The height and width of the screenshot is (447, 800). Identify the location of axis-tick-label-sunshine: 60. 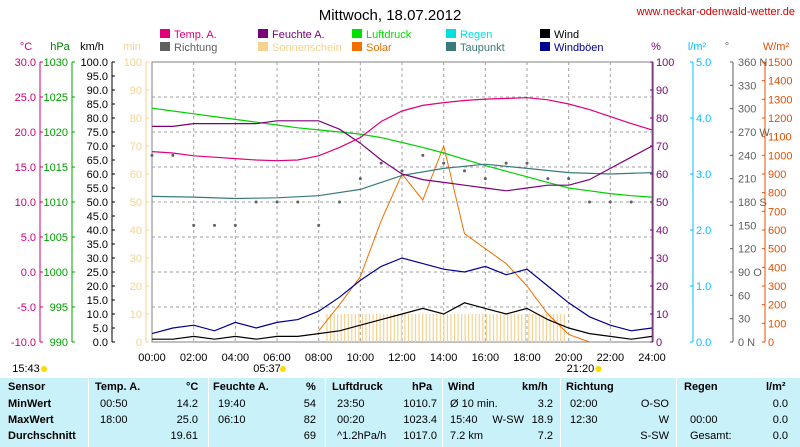
(136, 175).